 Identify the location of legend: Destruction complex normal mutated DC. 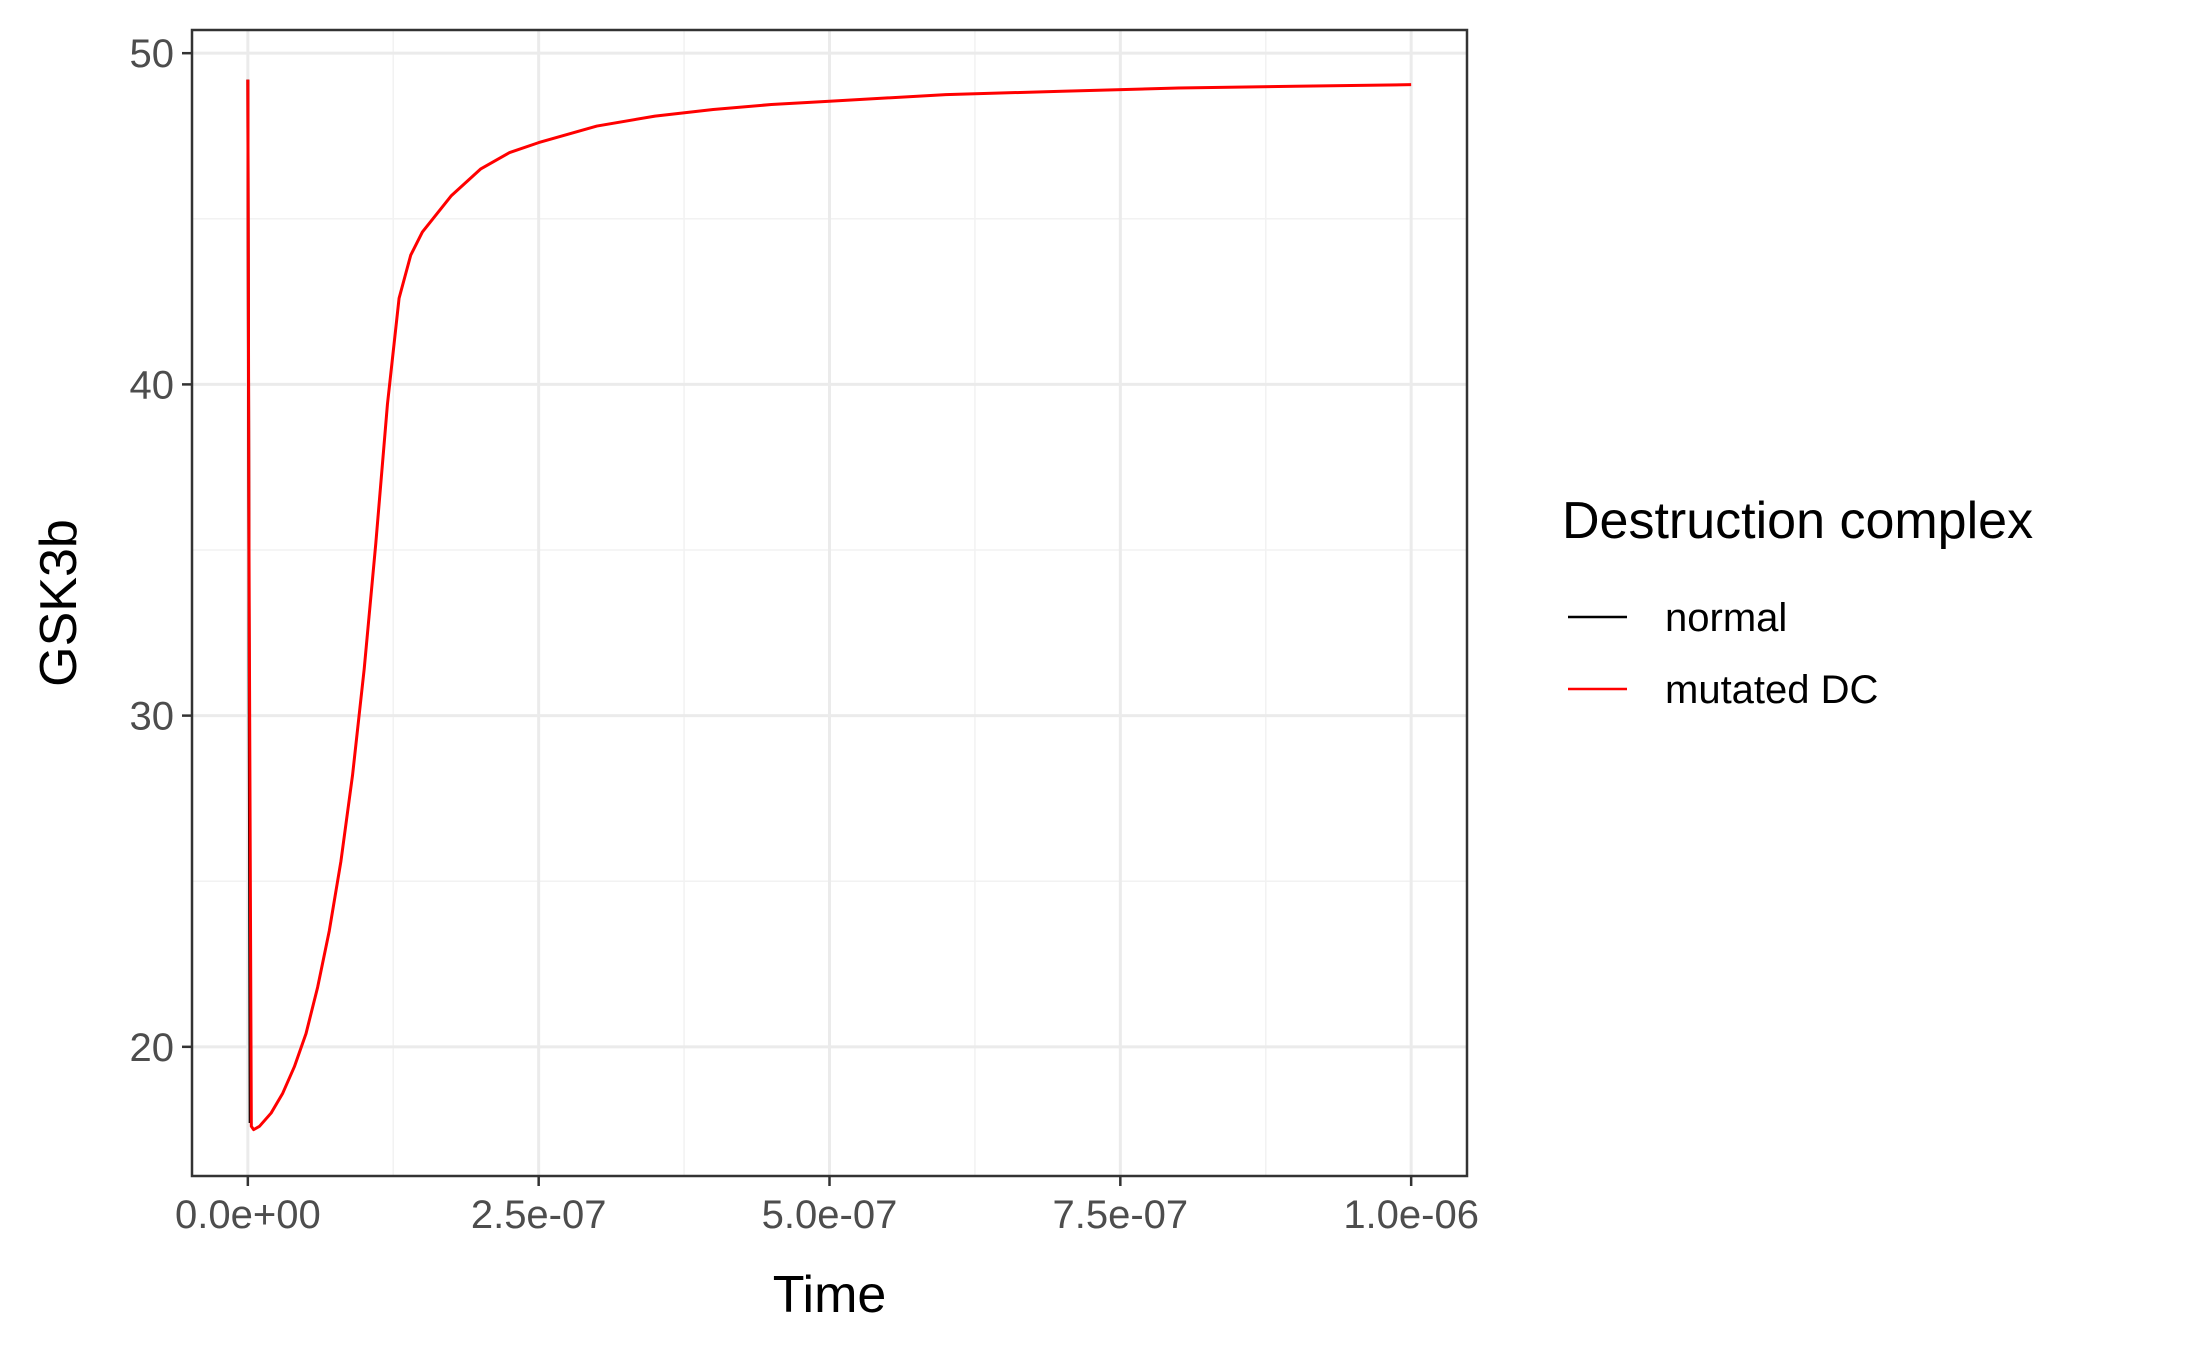
(1797, 602).